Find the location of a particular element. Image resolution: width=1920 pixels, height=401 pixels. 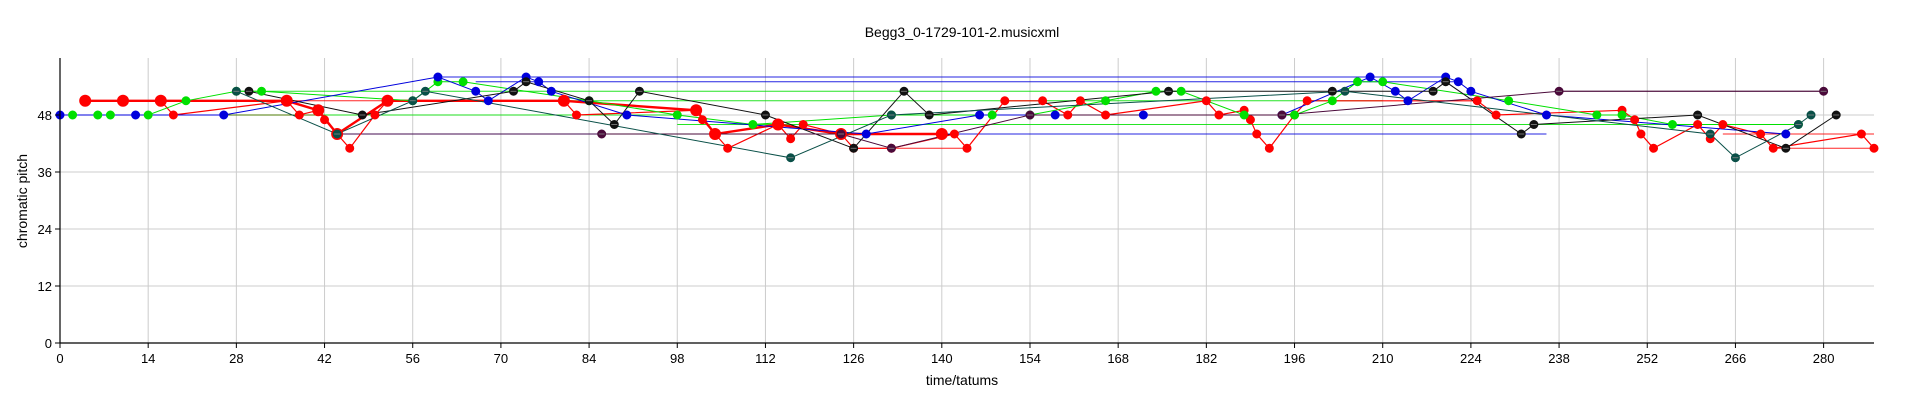

x-tick-label: 154 is located at coordinates (1030, 358).